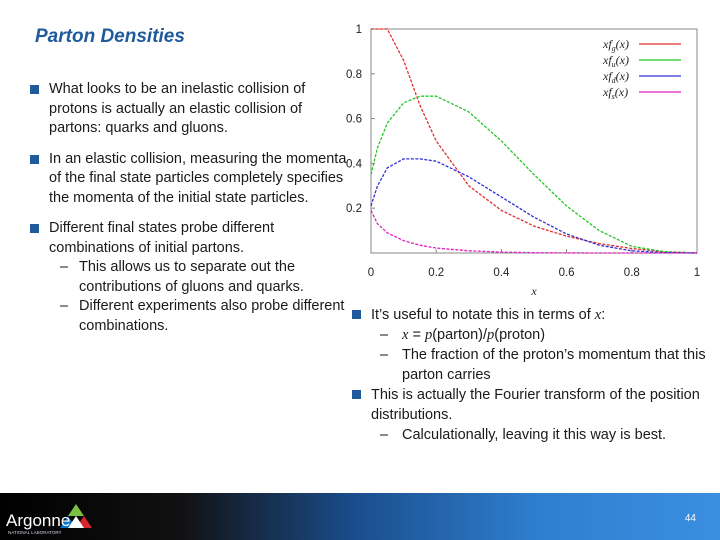  What do you see at coordinates (567, 273) in the screenshot?
I see `x-tick-label: 0.6` at bounding box center [567, 273].